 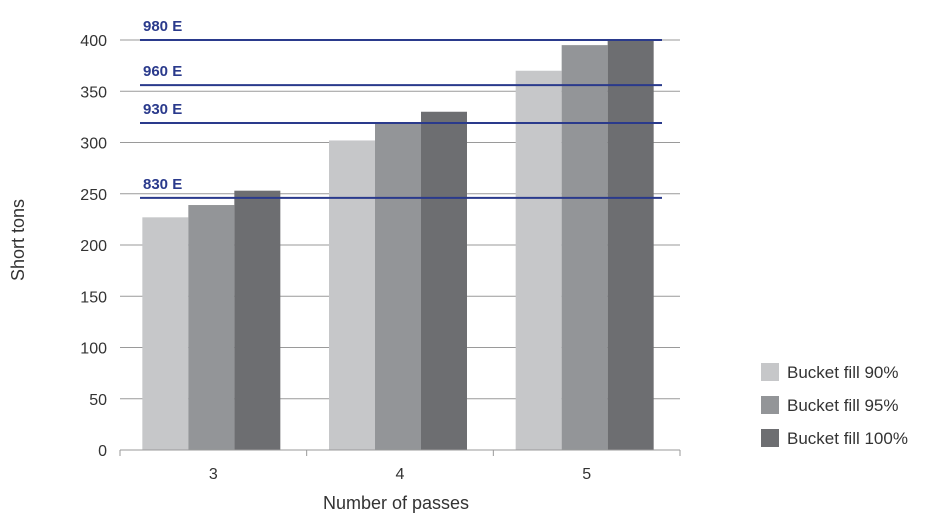 I want to click on reference-line-label: 980 E, so click(x=162, y=26).